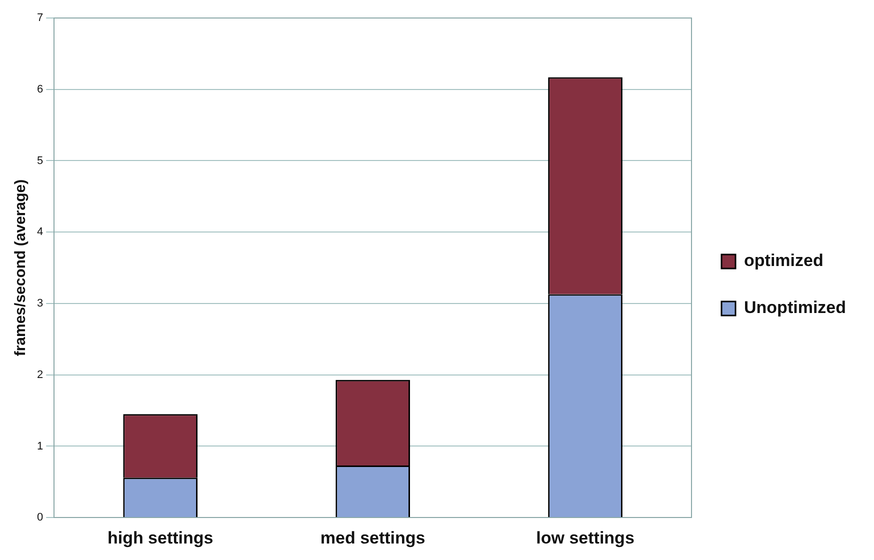 The height and width of the screenshot is (560, 874). Describe the element at coordinates (373, 538) in the screenshot. I see `x-tick-label: med settings` at that location.